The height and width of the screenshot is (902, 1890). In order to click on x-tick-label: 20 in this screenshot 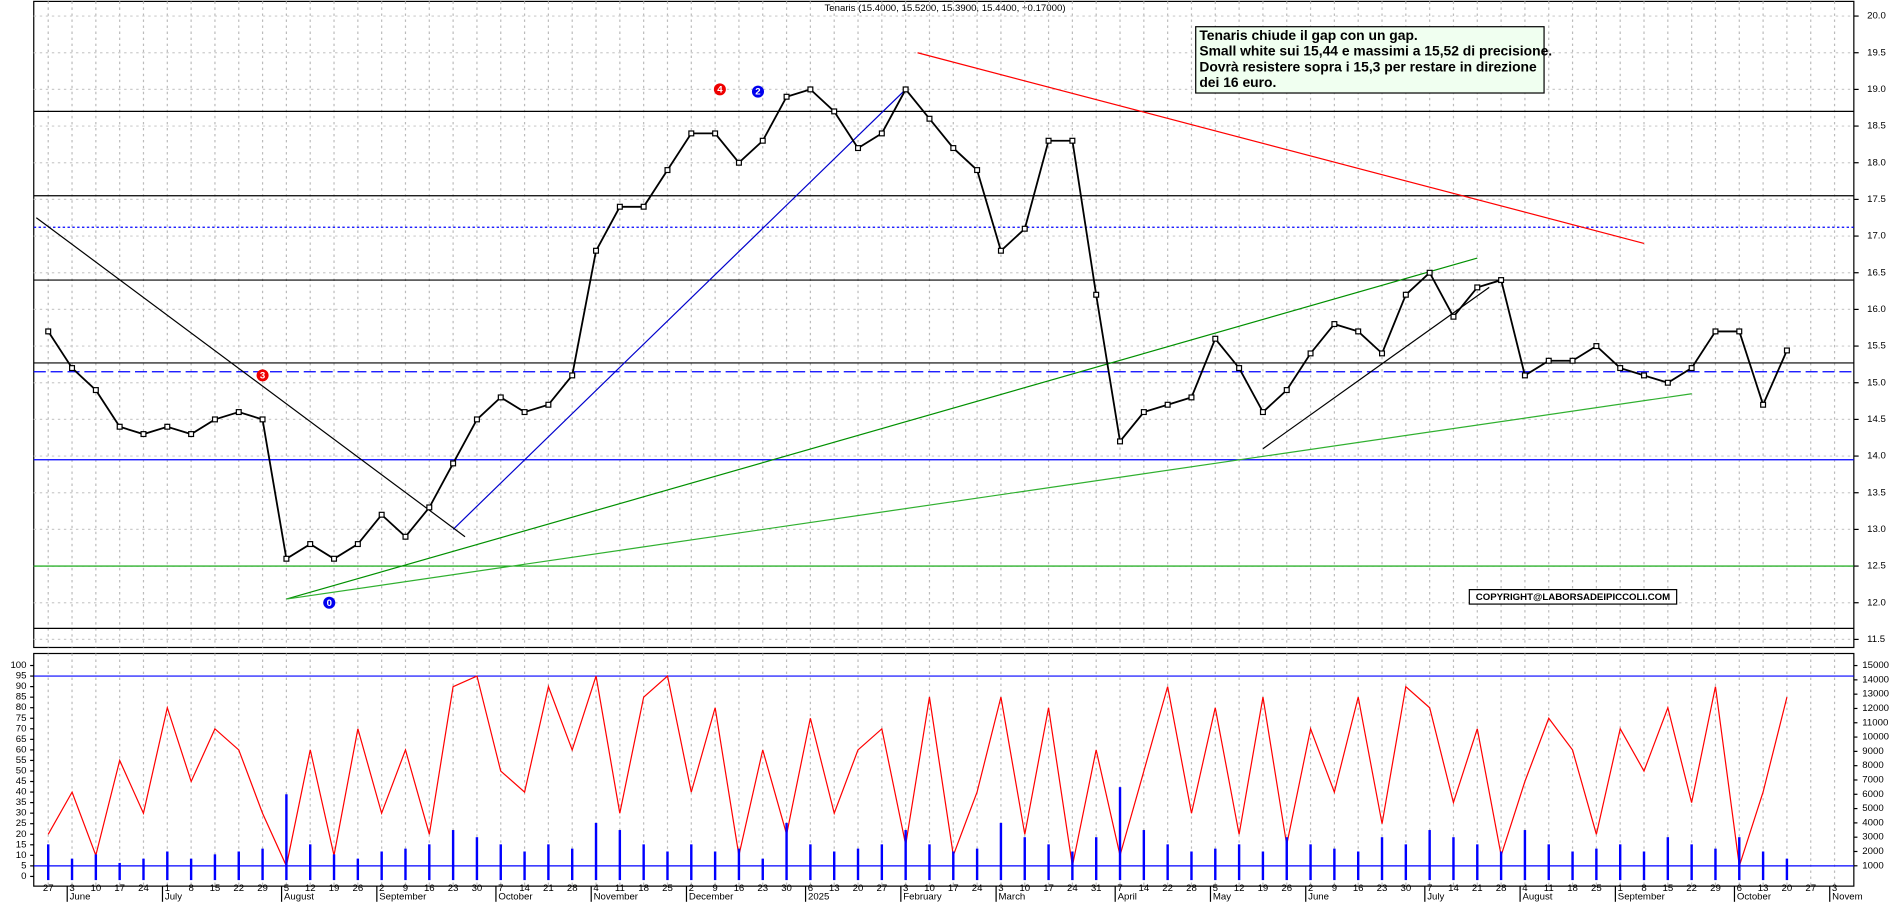, I will do `click(1787, 888)`.